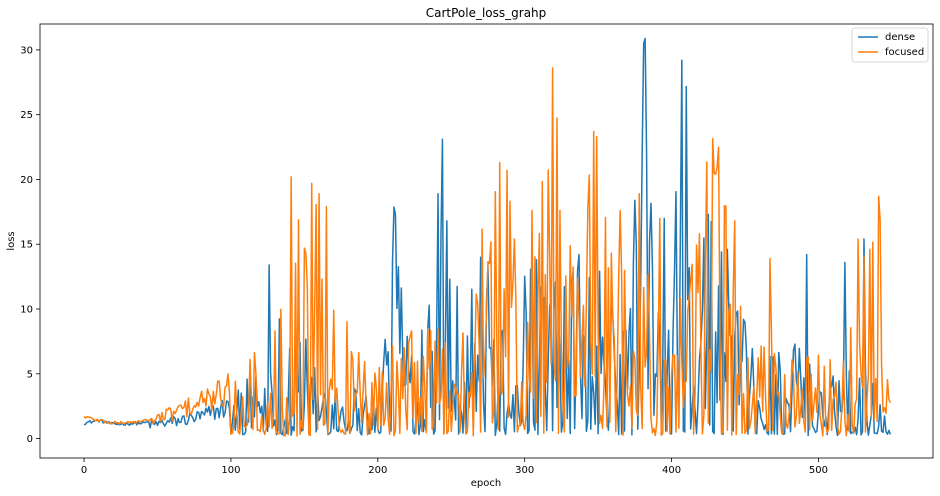  What do you see at coordinates (11, 240) in the screenshot?
I see `y-axis-label: loss` at bounding box center [11, 240].